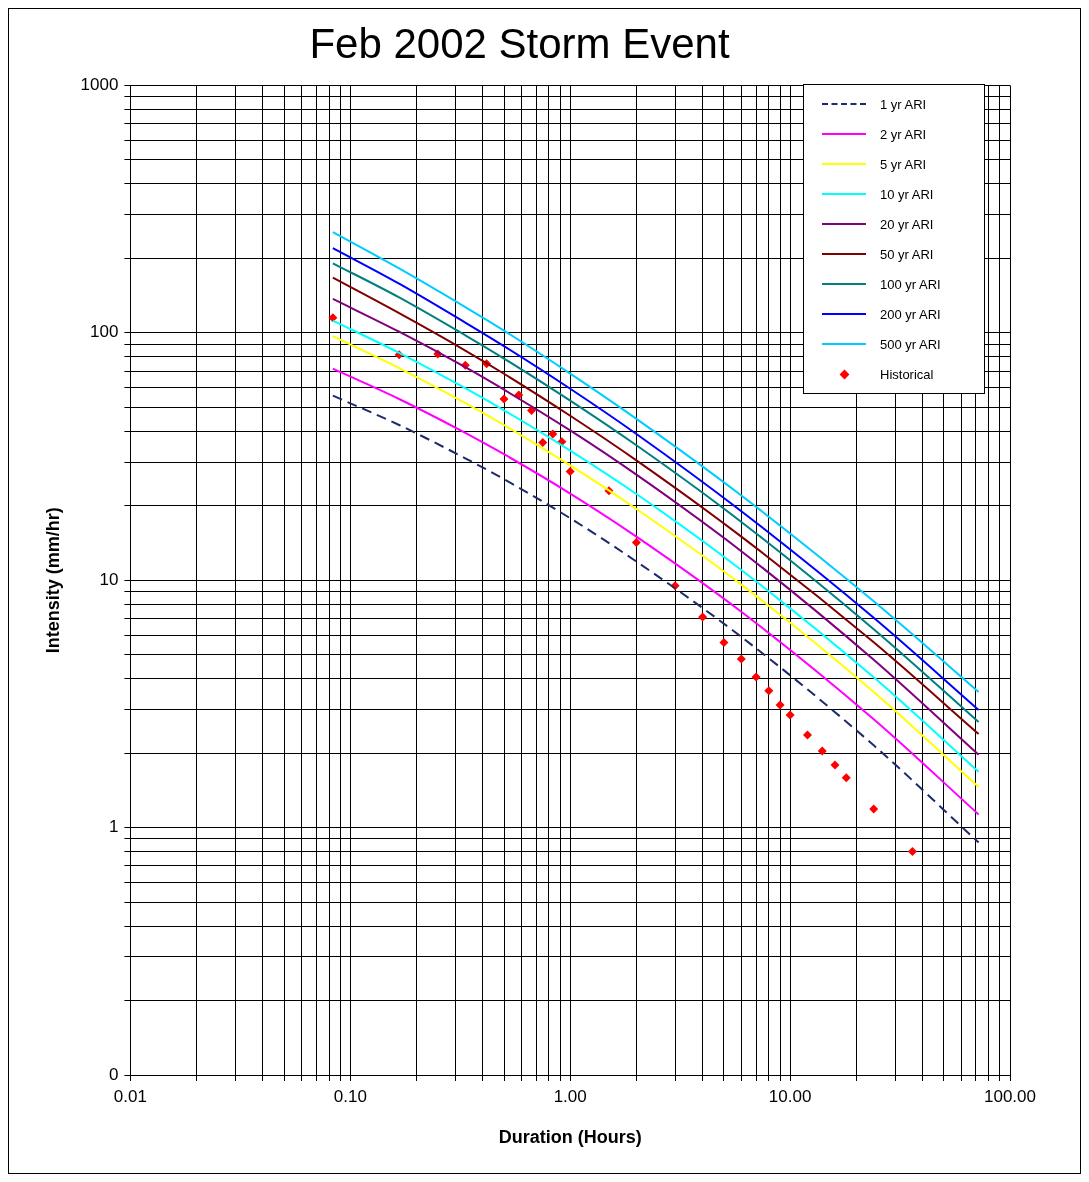 This screenshot has width=1089, height=1182. I want to click on legend-label: 2 yr ARI, so click(903, 134).